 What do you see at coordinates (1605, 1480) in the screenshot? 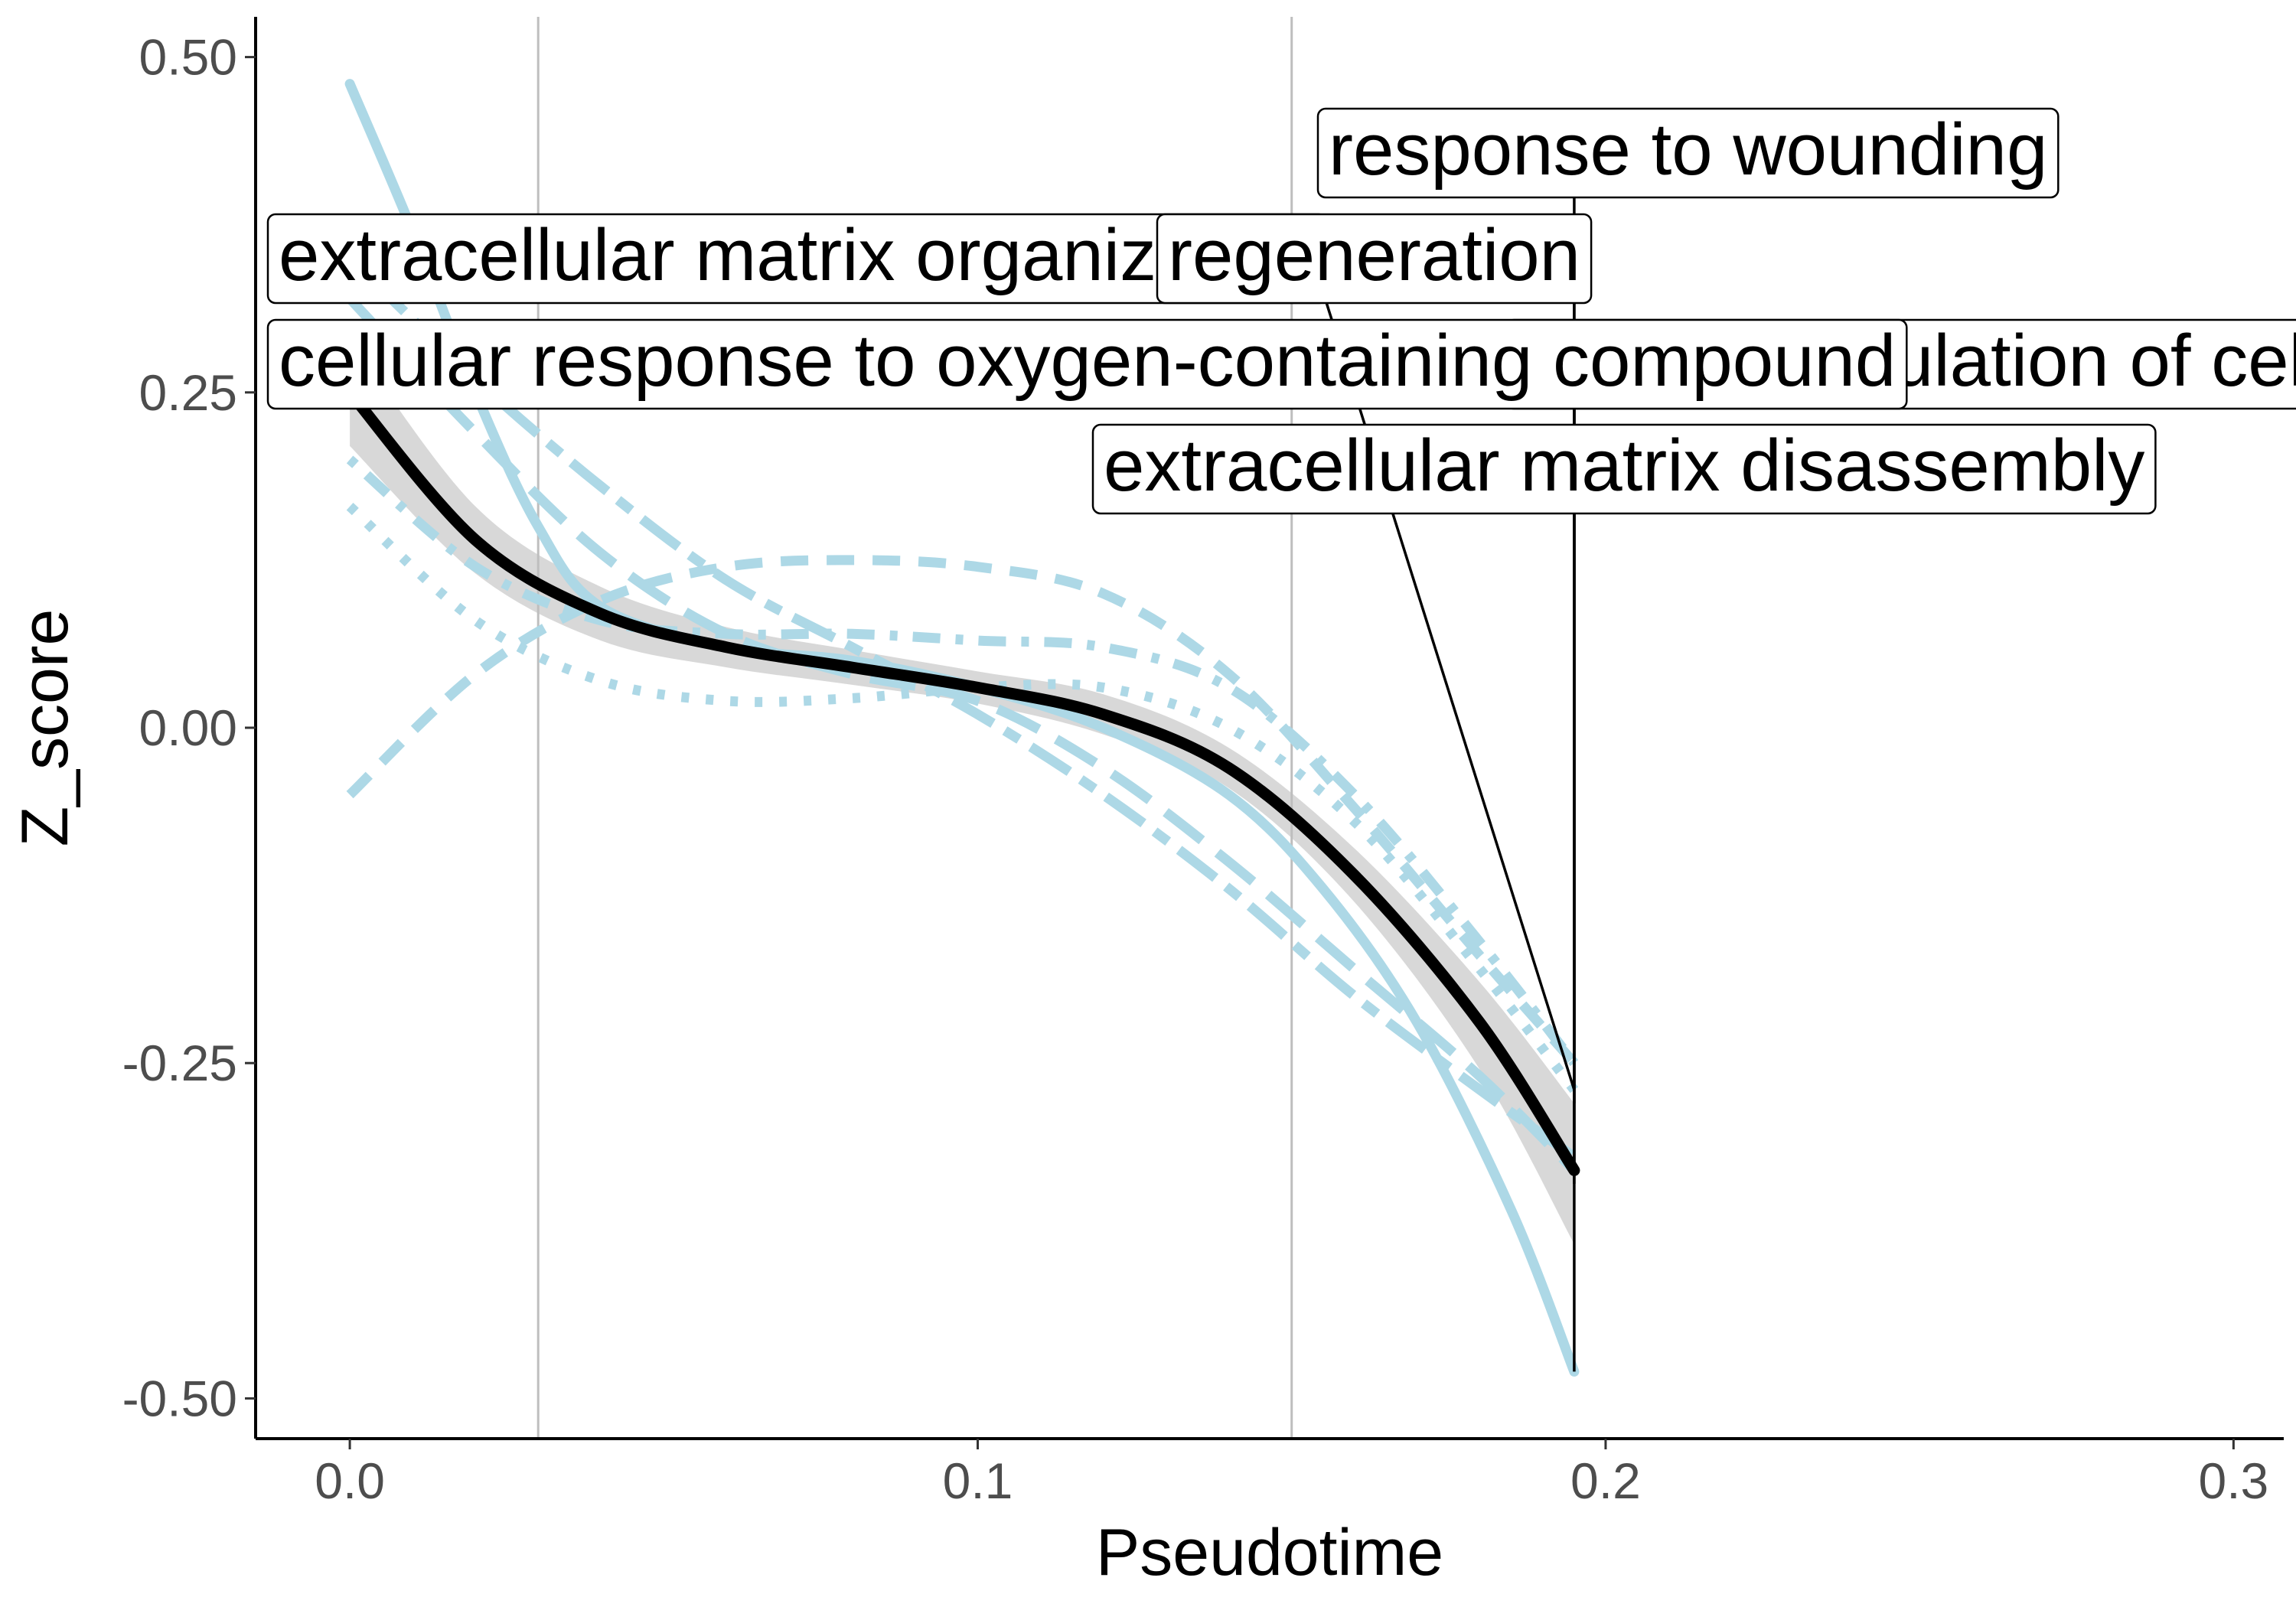
I see `x-tick-label: 0.2` at bounding box center [1605, 1480].